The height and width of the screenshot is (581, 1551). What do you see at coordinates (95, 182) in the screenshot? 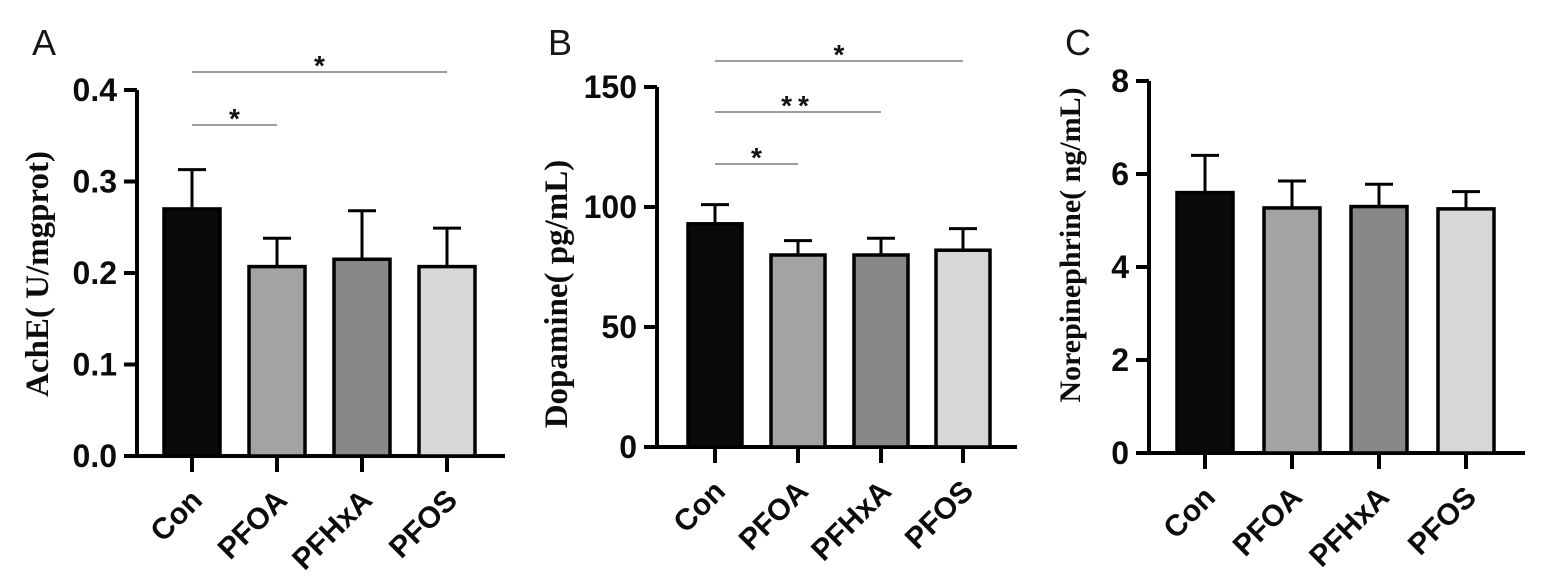
I see `y-tick-label: 0.3` at bounding box center [95, 182].